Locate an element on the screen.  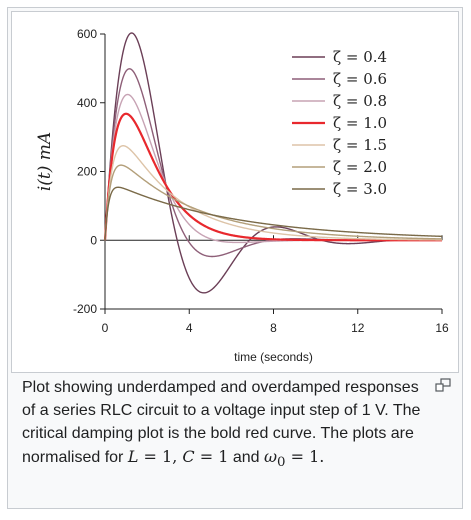
y-tick-label: 200 is located at coordinates (87, 172).